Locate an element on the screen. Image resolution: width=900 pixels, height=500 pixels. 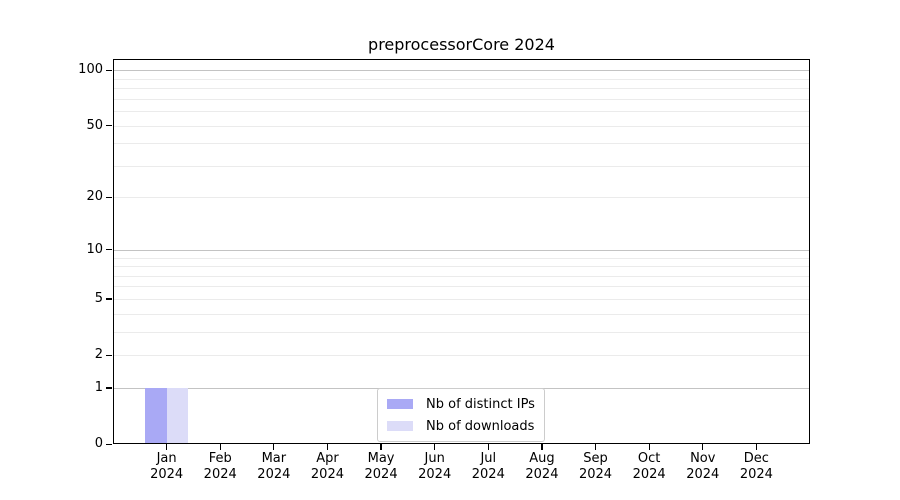
x-tick-label-oct: Oct 2024 is located at coordinates (649, 467).